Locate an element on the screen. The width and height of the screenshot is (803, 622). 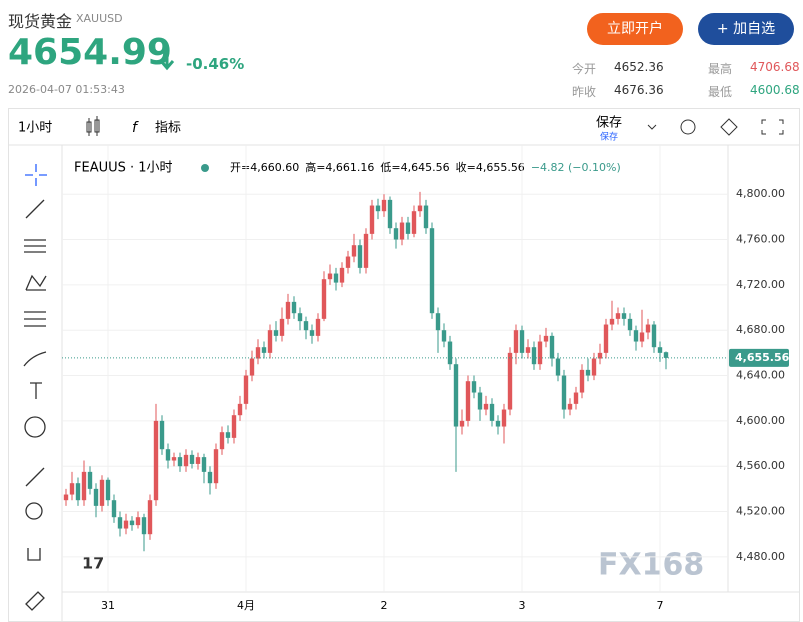
open-account-button: 立即开户 is located at coordinates (635, 29).